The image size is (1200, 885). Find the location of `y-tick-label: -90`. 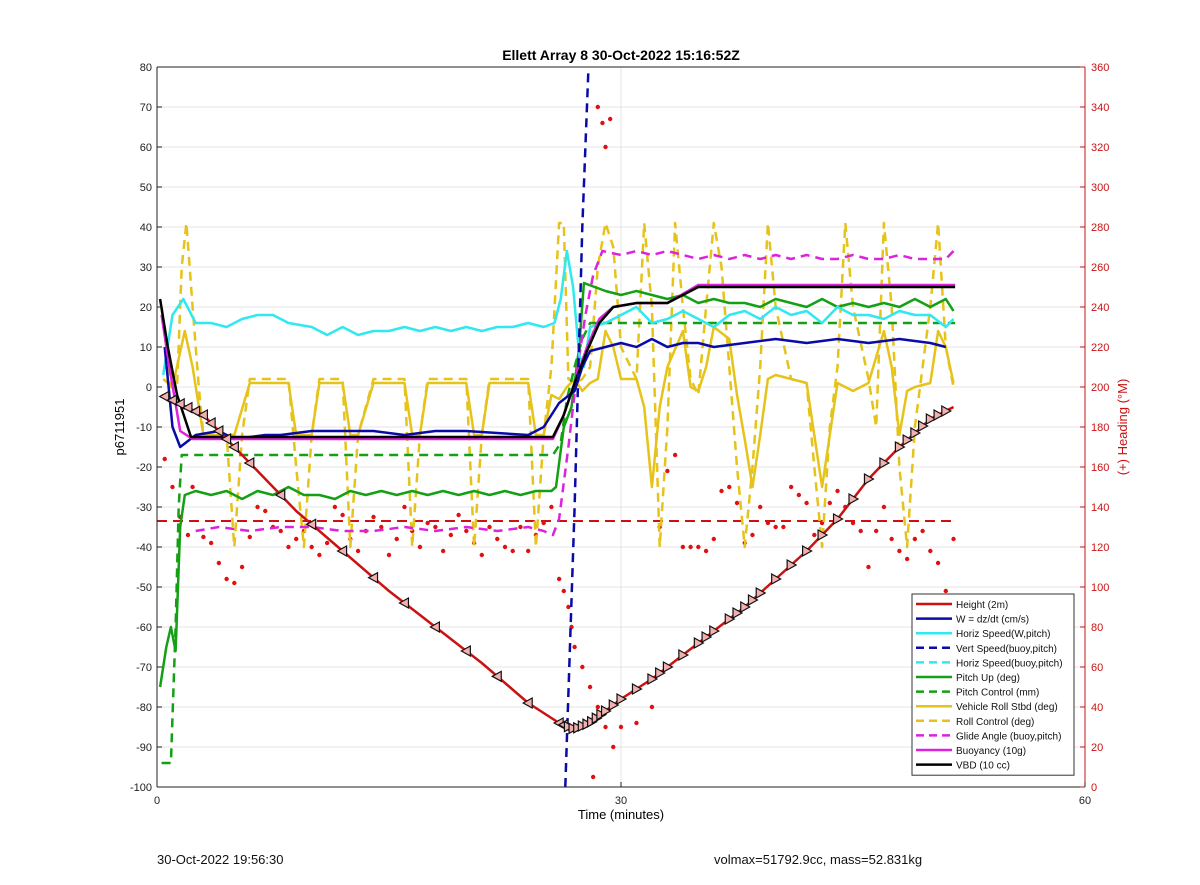

y-tick-label: -90 is located at coordinates (144, 748).